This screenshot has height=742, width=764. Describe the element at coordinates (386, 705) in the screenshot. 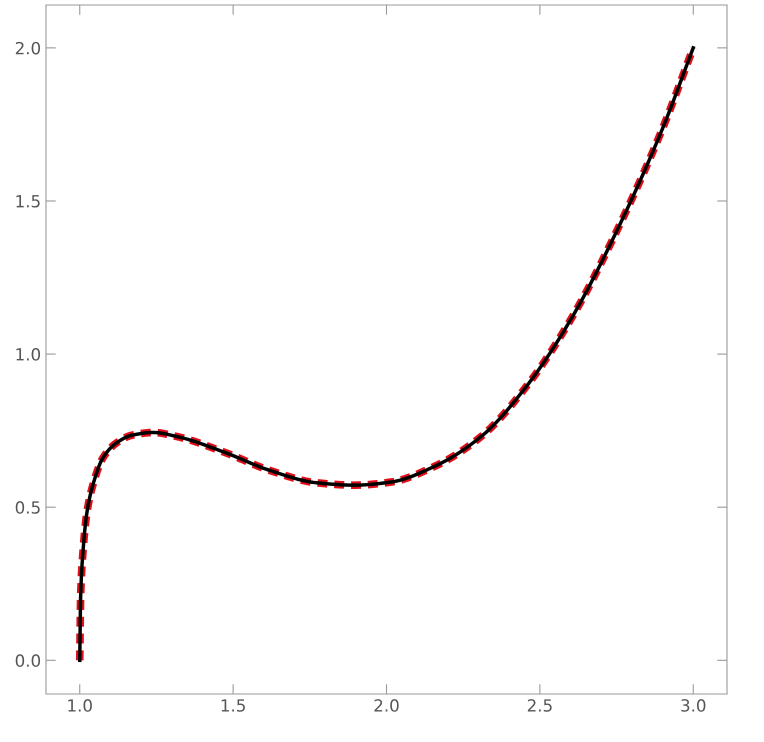

I see `x-tick-label: 2.0` at that location.